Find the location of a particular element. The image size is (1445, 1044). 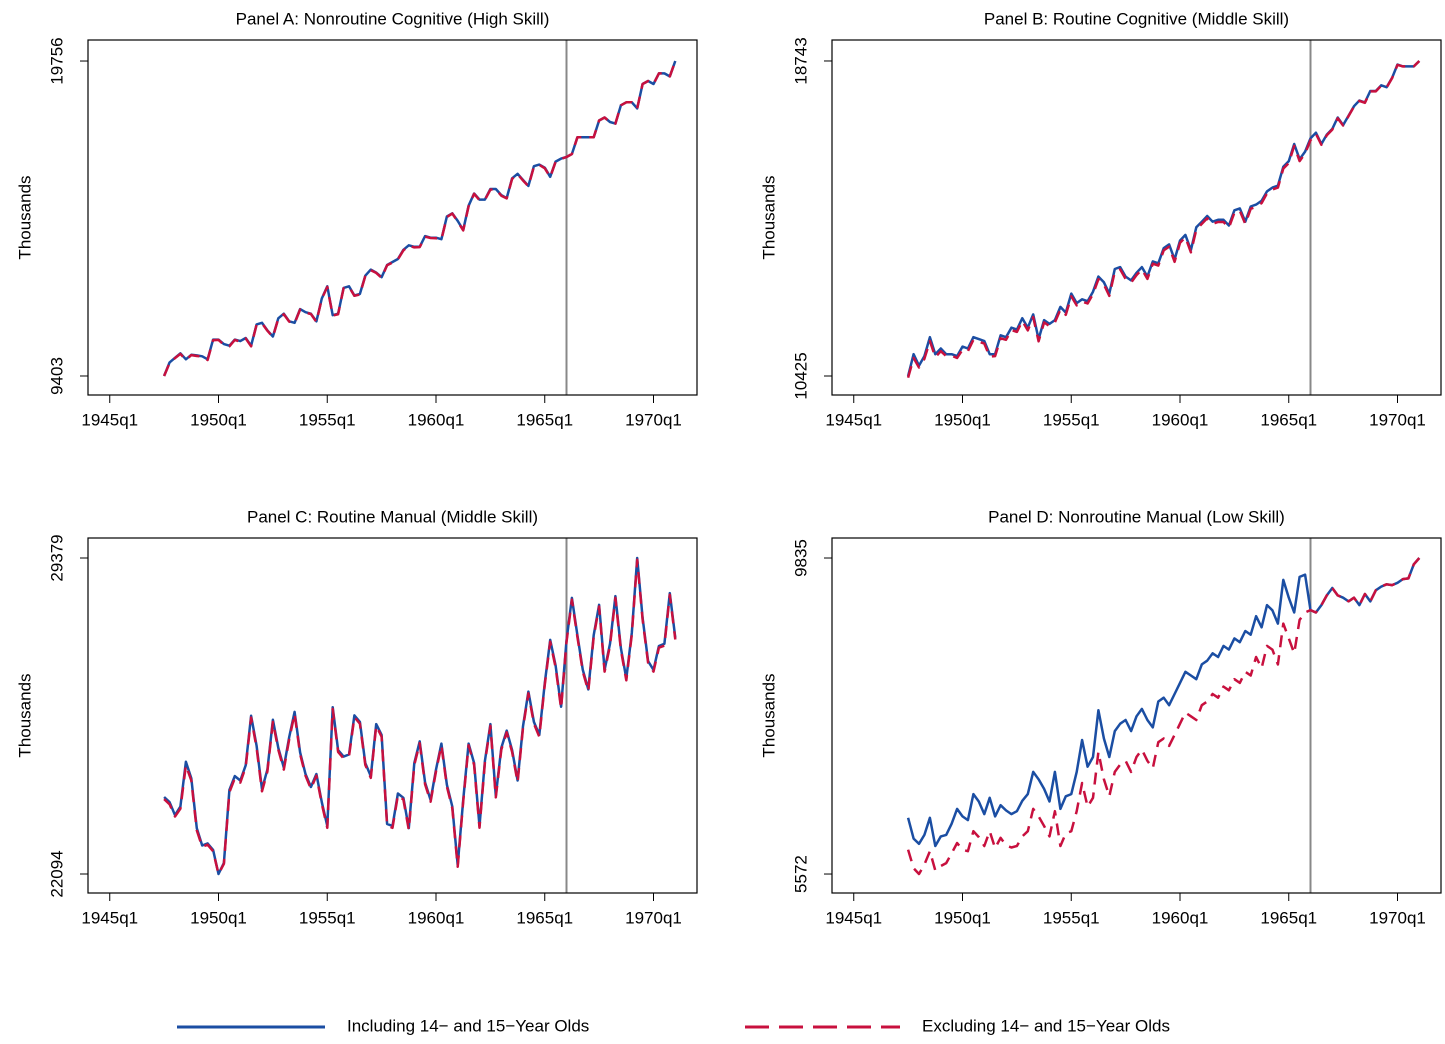

y-tick-label: 9835 is located at coordinates (800, 558).